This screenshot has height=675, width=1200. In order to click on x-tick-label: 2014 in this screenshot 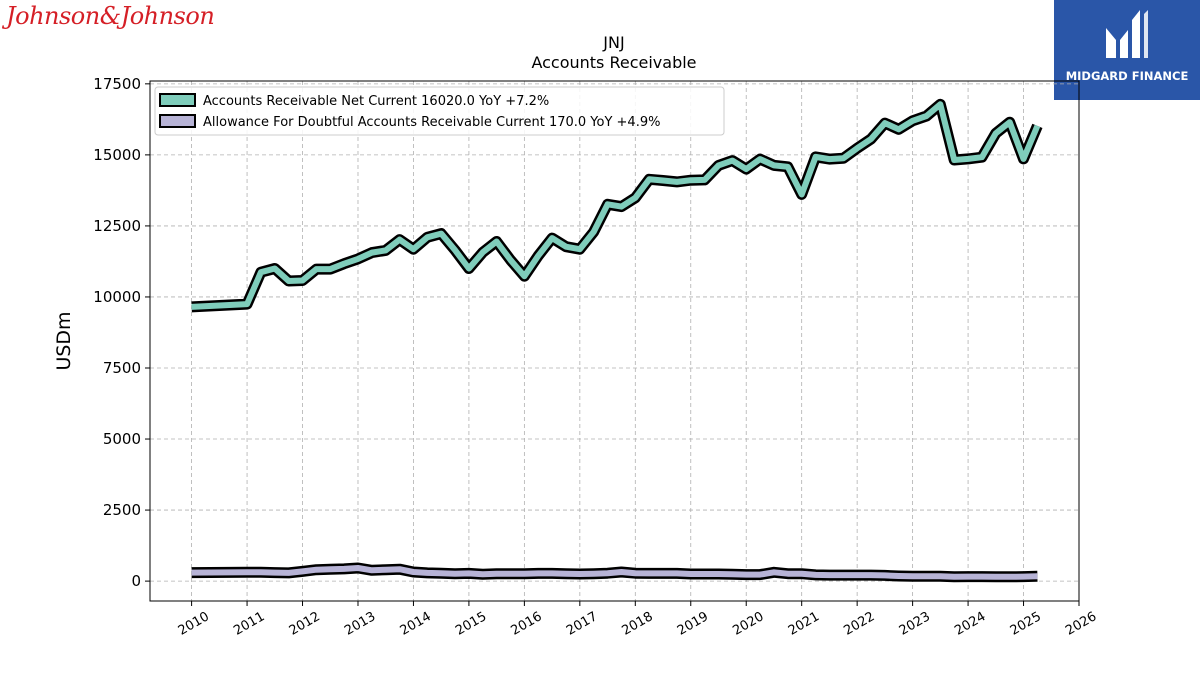, I will do `click(416, 624)`.